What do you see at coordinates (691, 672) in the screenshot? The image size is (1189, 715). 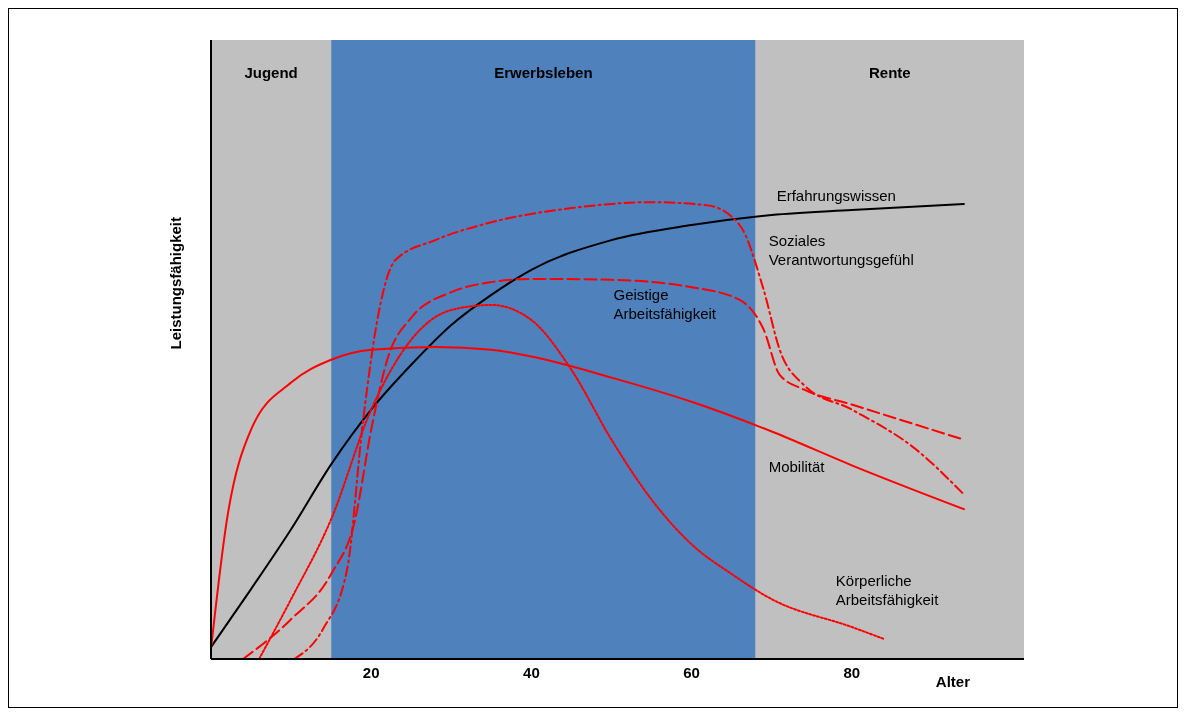 I see `x-tick-label: 60` at bounding box center [691, 672].